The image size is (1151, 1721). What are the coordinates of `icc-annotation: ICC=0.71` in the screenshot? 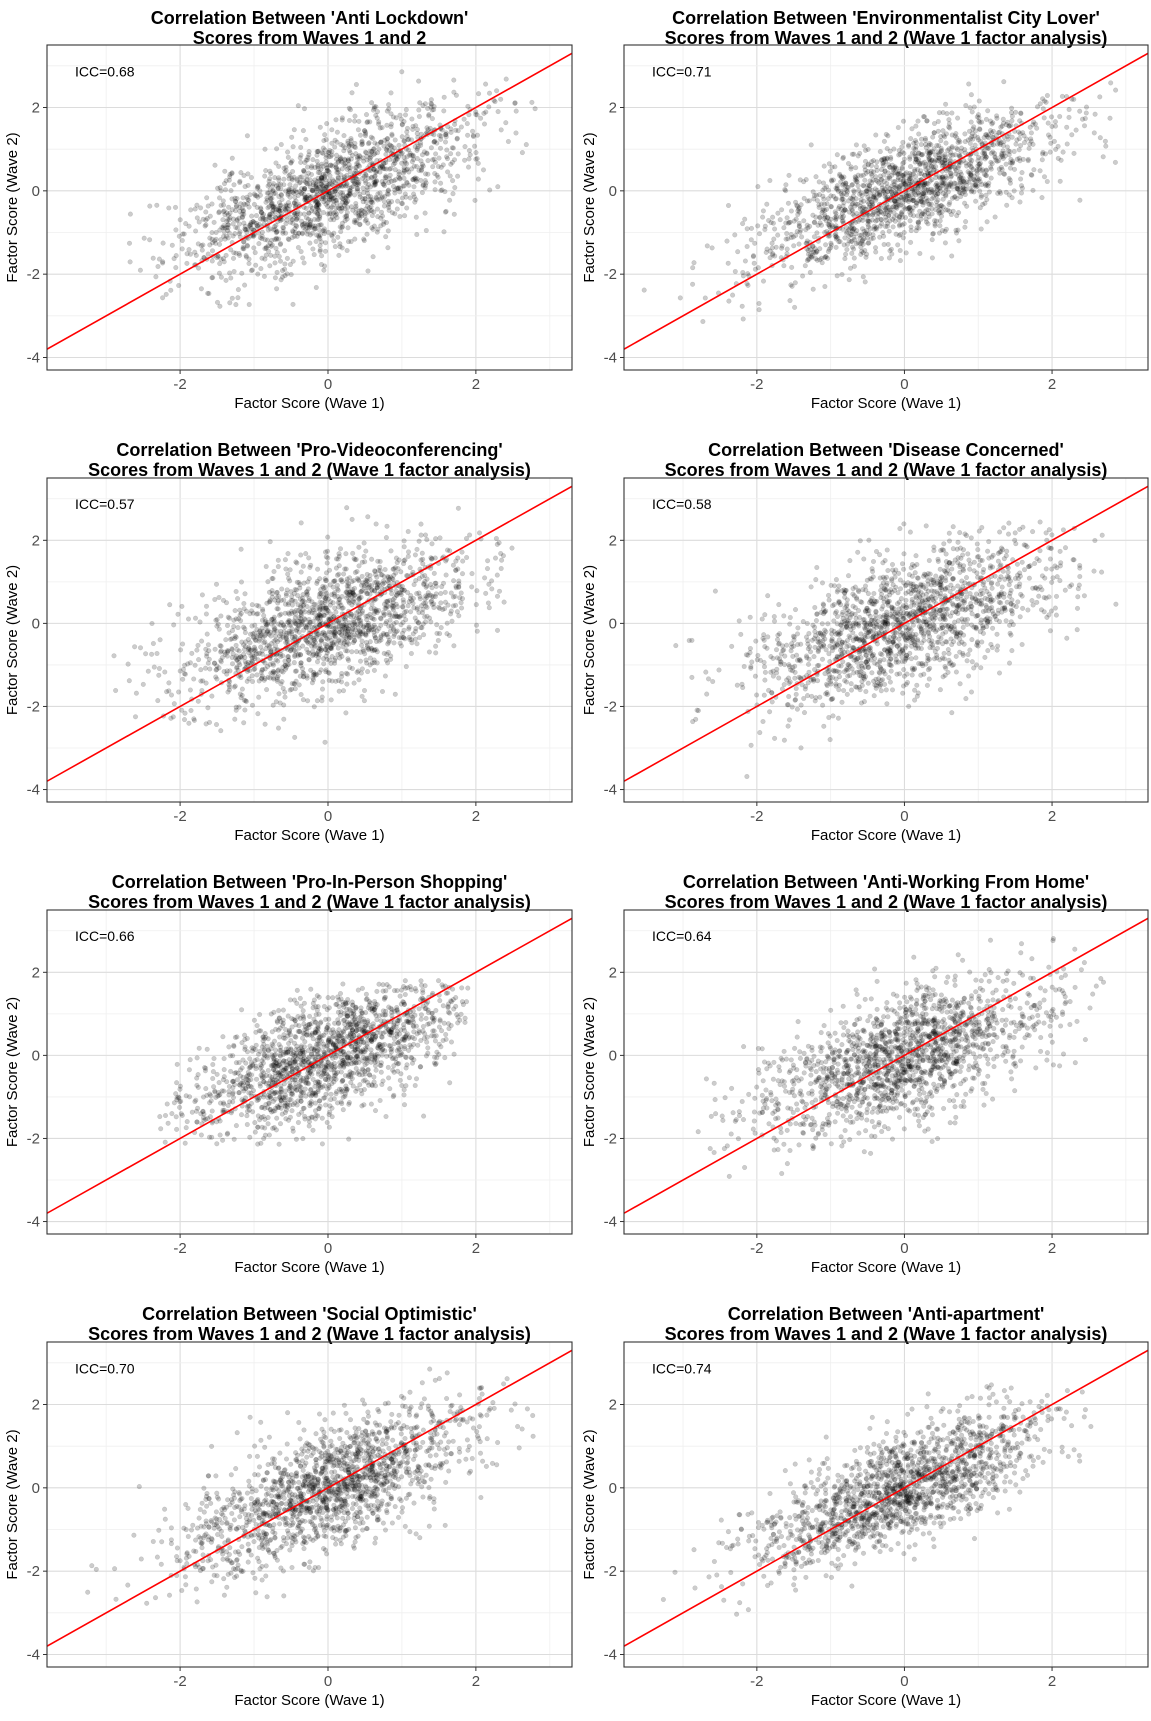 It's located at (682, 71).